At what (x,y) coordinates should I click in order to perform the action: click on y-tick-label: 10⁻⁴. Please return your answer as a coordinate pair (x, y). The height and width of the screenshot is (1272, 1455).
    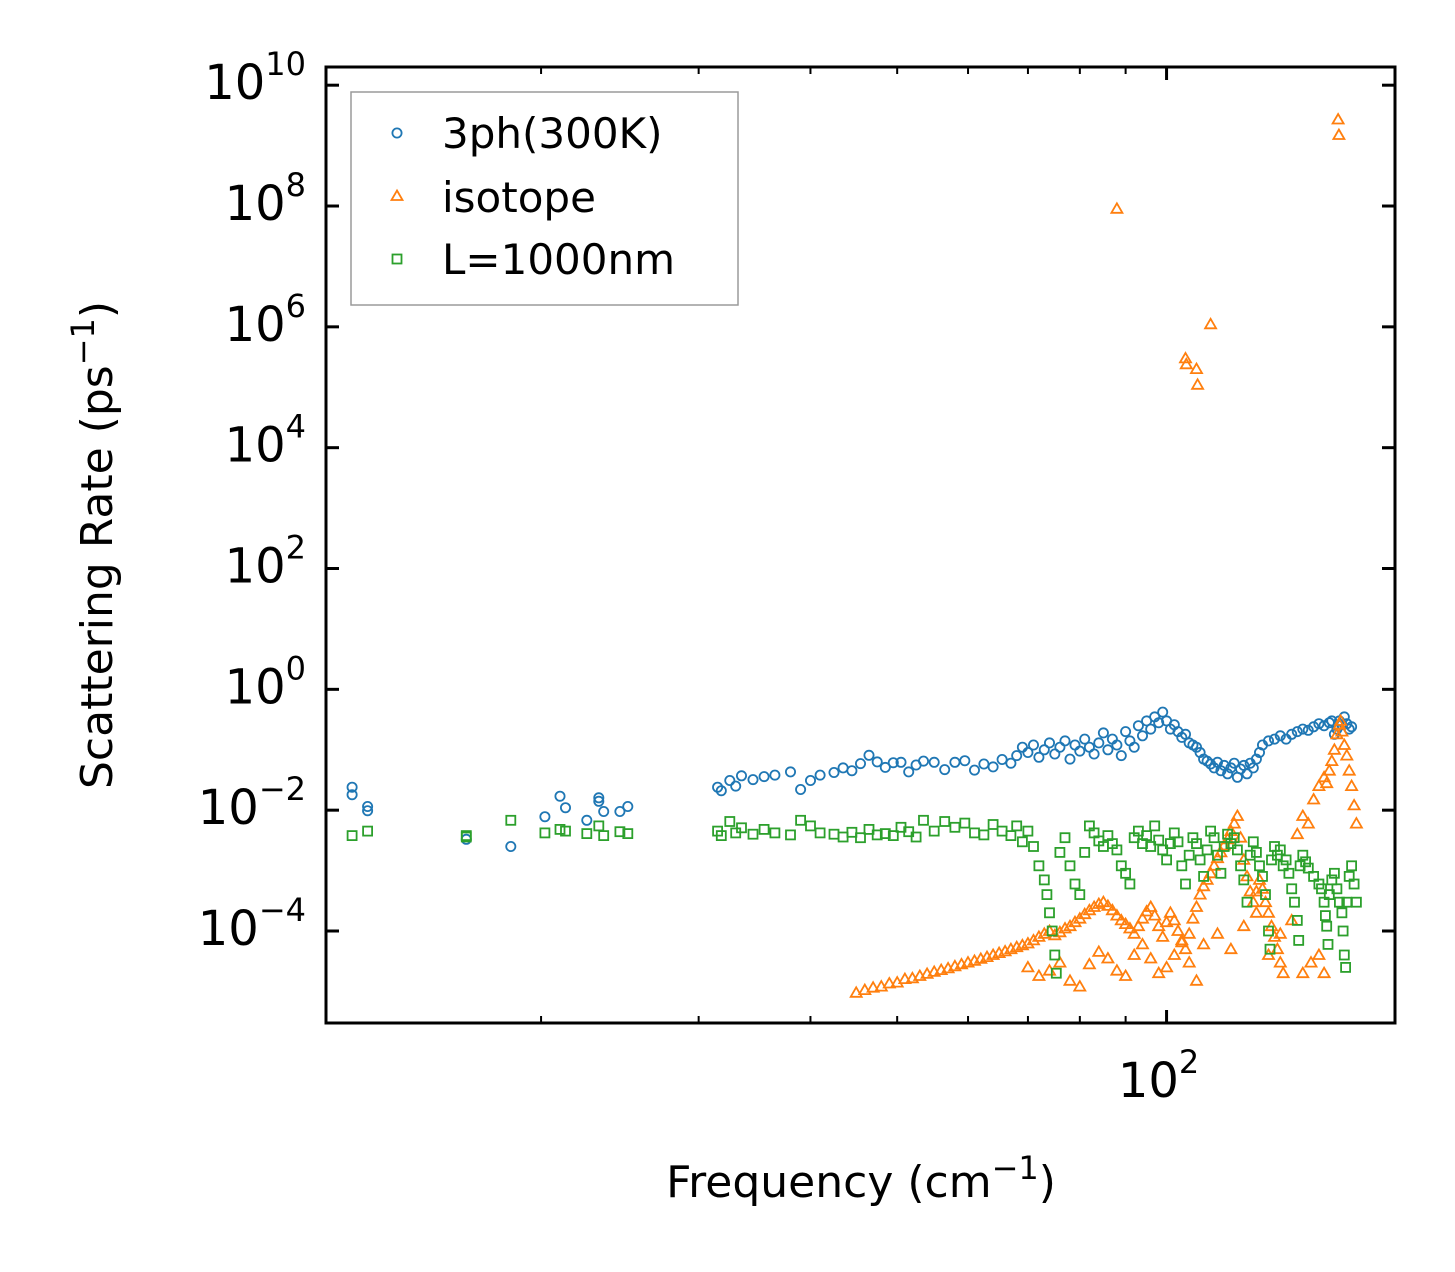
    Looking at the image, I should click on (252, 924).